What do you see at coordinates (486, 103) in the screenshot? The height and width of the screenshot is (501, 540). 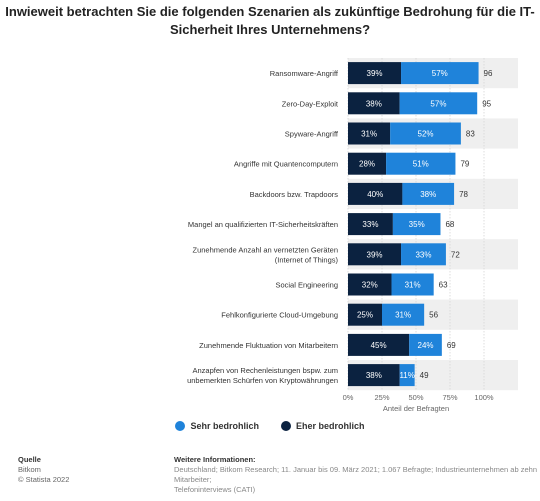 I see `data-label-total: 95` at bounding box center [486, 103].